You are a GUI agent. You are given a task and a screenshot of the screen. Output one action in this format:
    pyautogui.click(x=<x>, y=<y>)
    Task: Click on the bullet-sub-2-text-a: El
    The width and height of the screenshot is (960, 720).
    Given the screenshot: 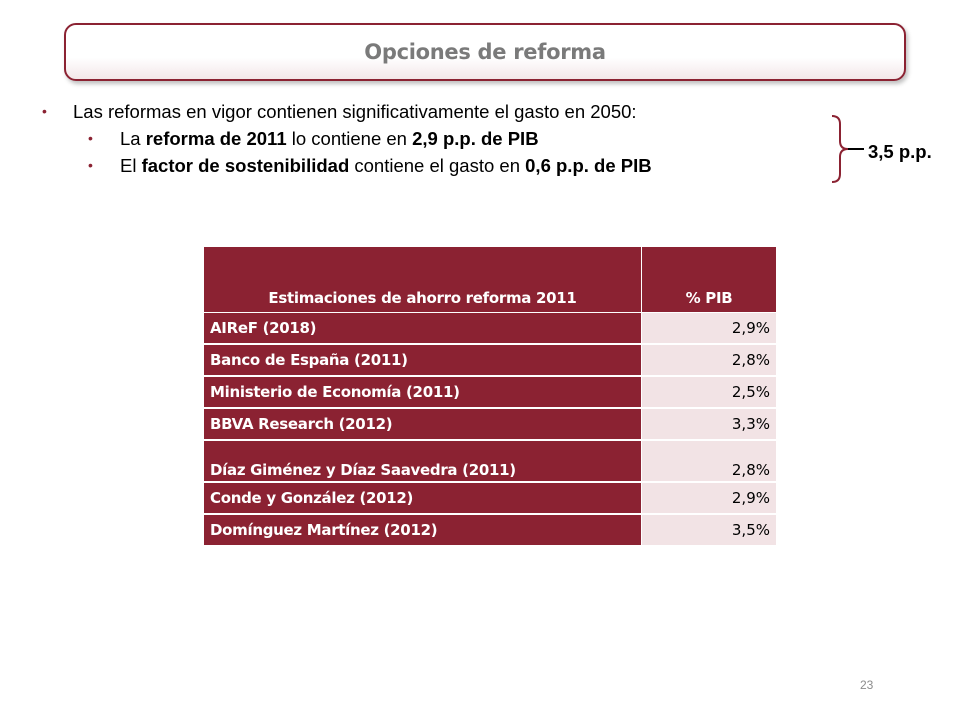 What is the action you would take?
    pyautogui.click(x=131, y=165)
    